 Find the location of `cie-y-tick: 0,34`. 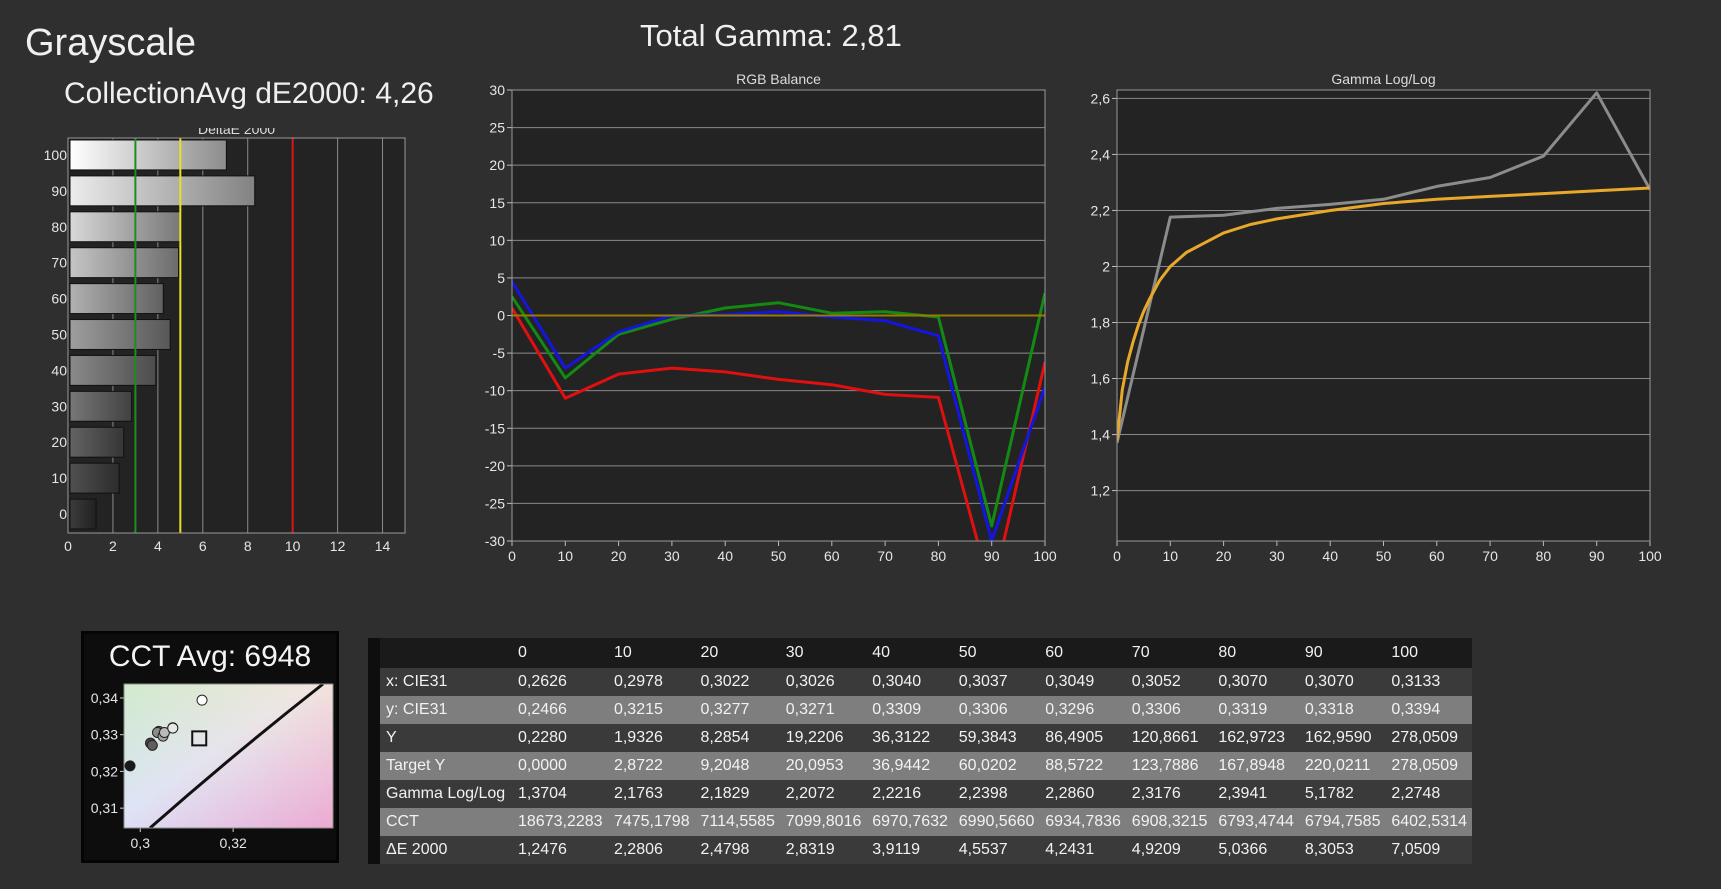

cie-y-tick: 0,34 is located at coordinates (104, 698).